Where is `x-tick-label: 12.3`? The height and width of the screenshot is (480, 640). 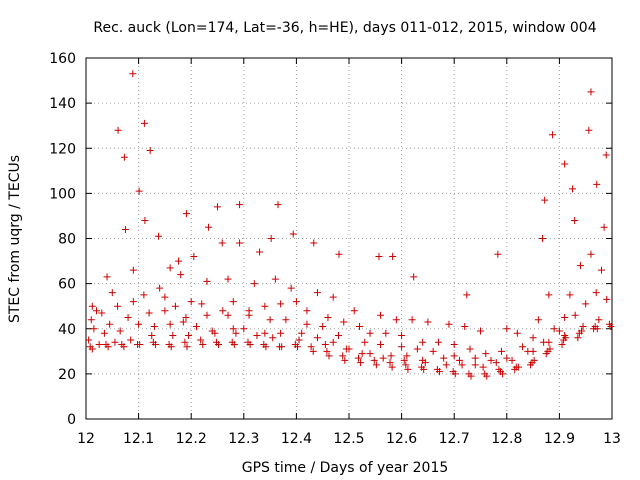 x-tick-label: 12.3 is located at coordinates (243, 439).